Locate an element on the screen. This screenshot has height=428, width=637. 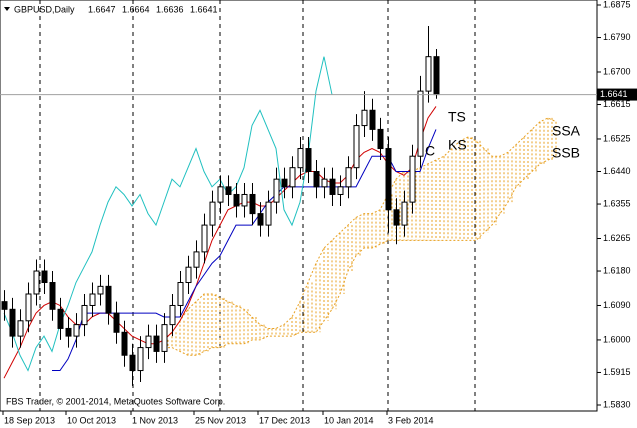
x-tick-label: 1 Nov 2013 is located at coordinates (155, 420).